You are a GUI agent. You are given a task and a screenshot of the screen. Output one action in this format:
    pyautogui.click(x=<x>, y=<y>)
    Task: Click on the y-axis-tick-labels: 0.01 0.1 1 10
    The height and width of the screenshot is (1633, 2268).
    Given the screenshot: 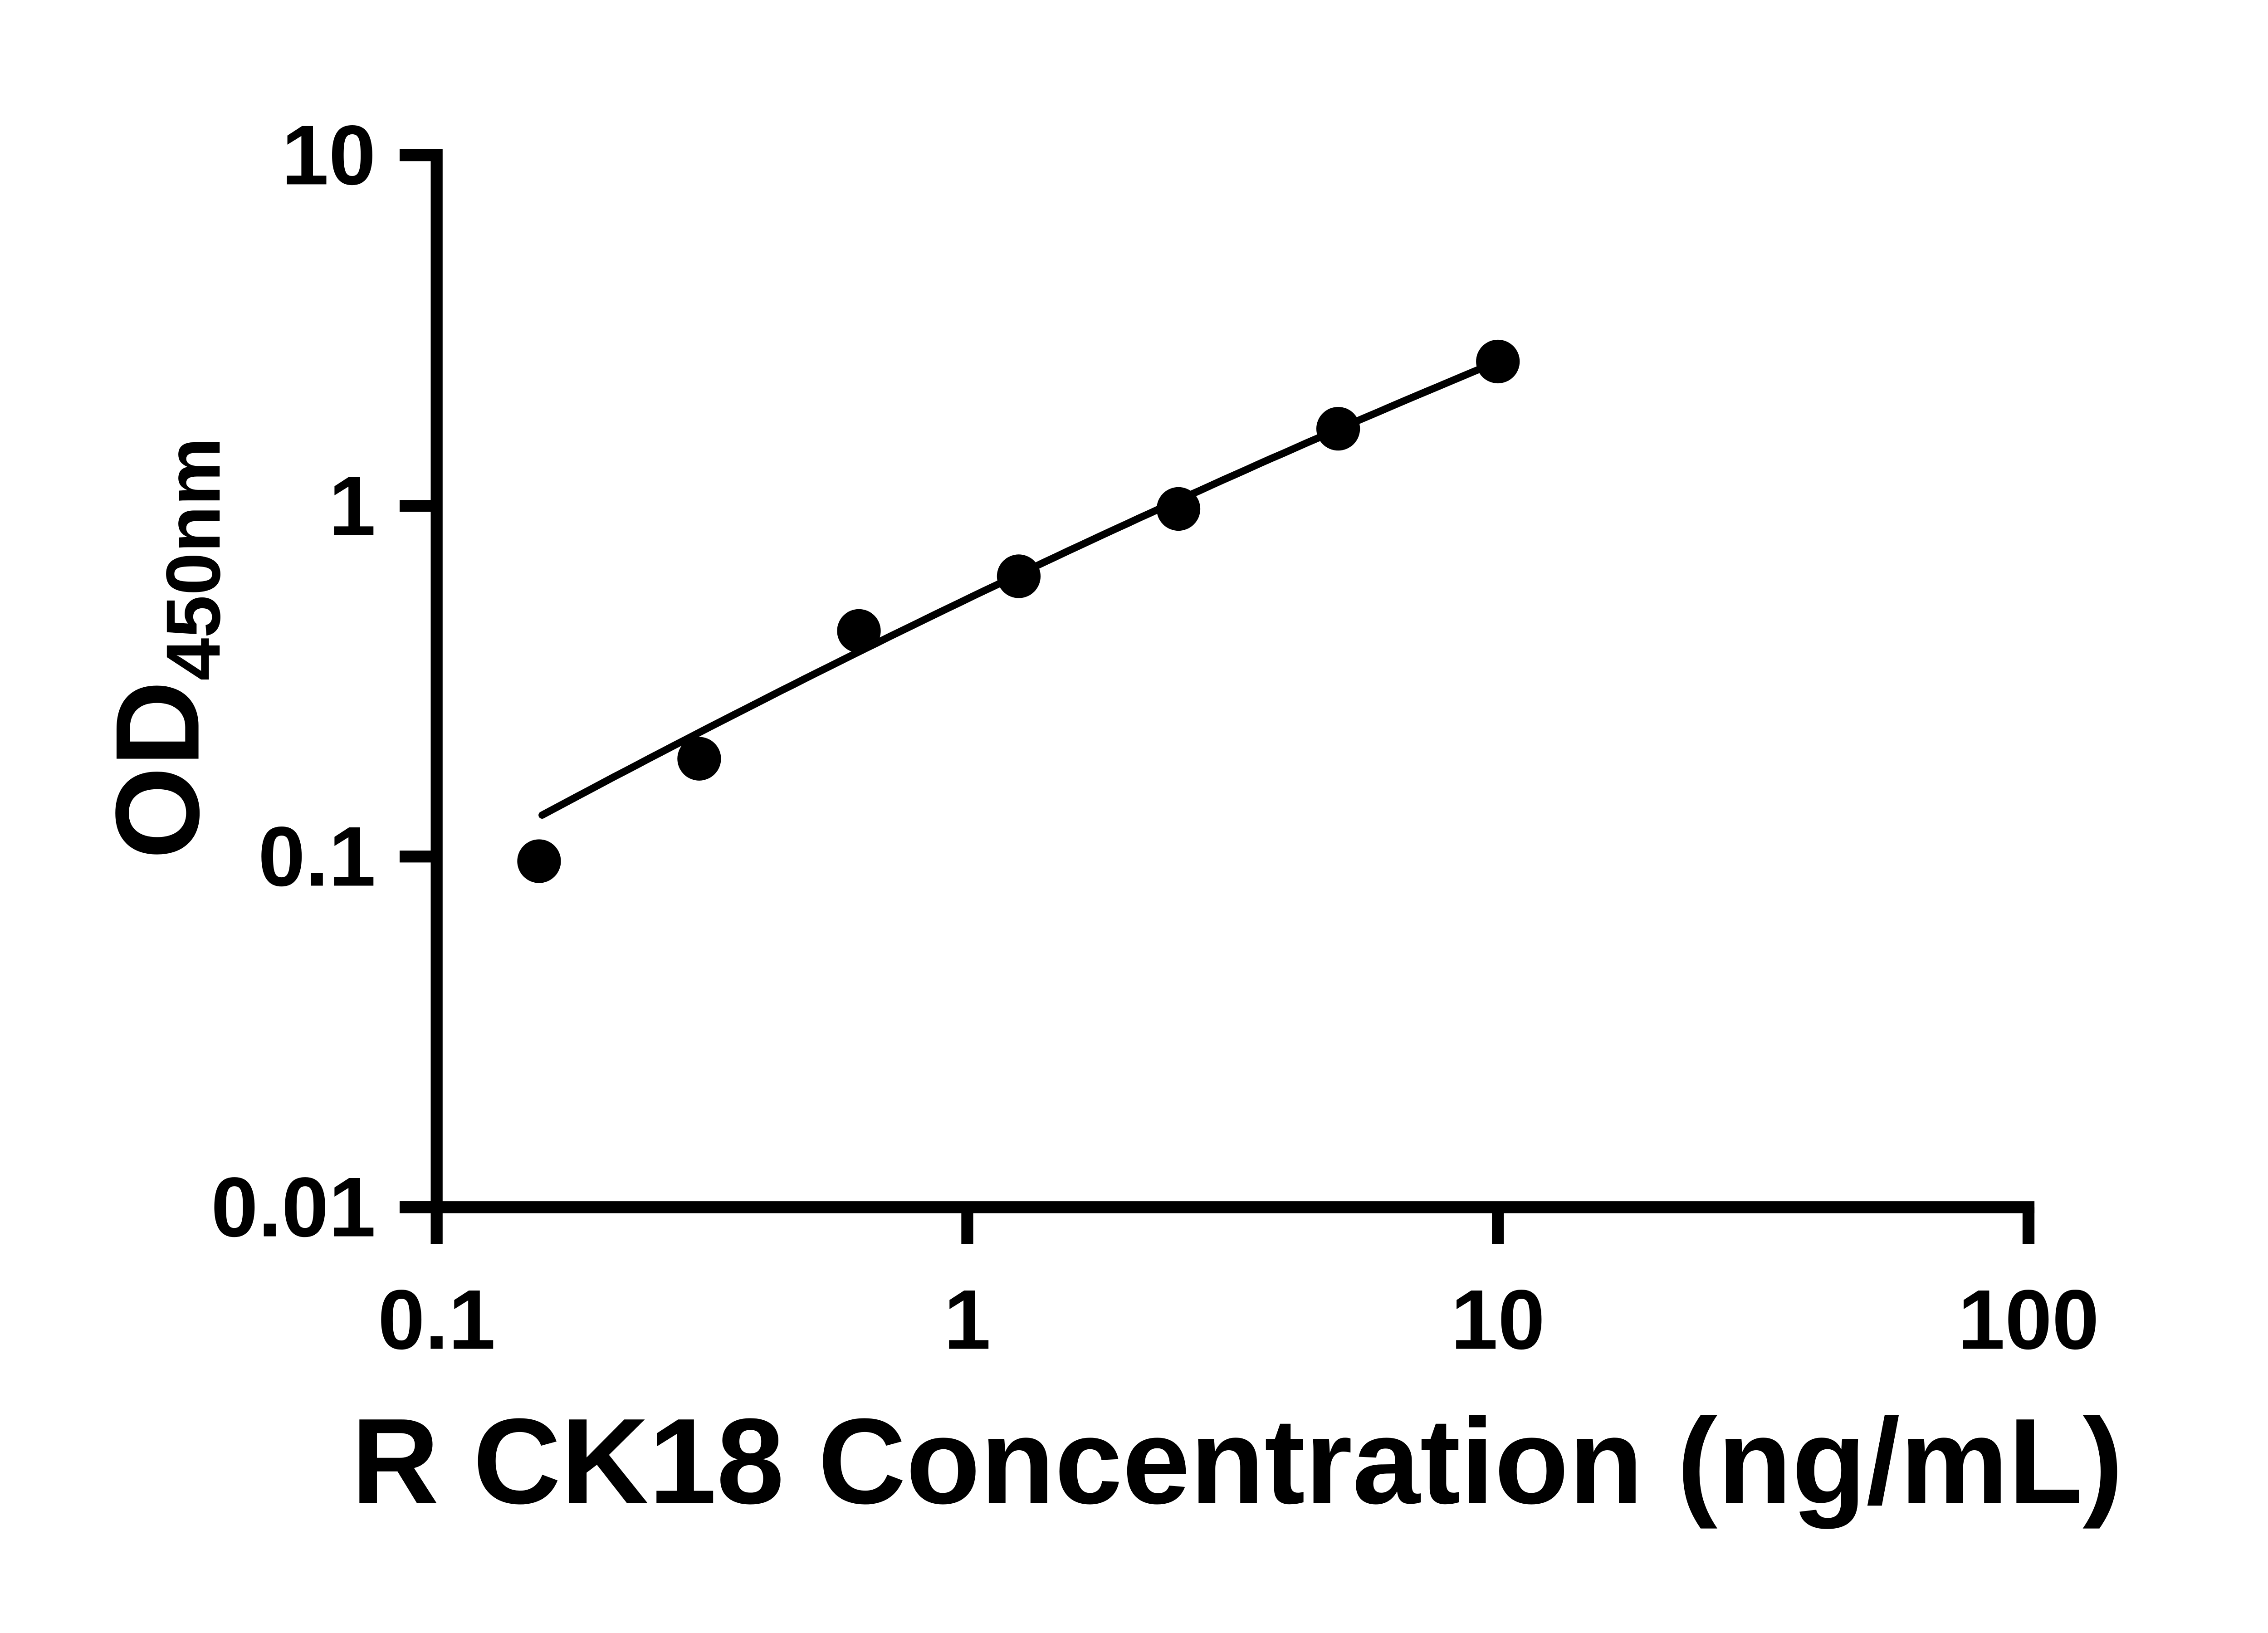 What is the action you would take?
    pyautogui.click(x=293, y=681)
    